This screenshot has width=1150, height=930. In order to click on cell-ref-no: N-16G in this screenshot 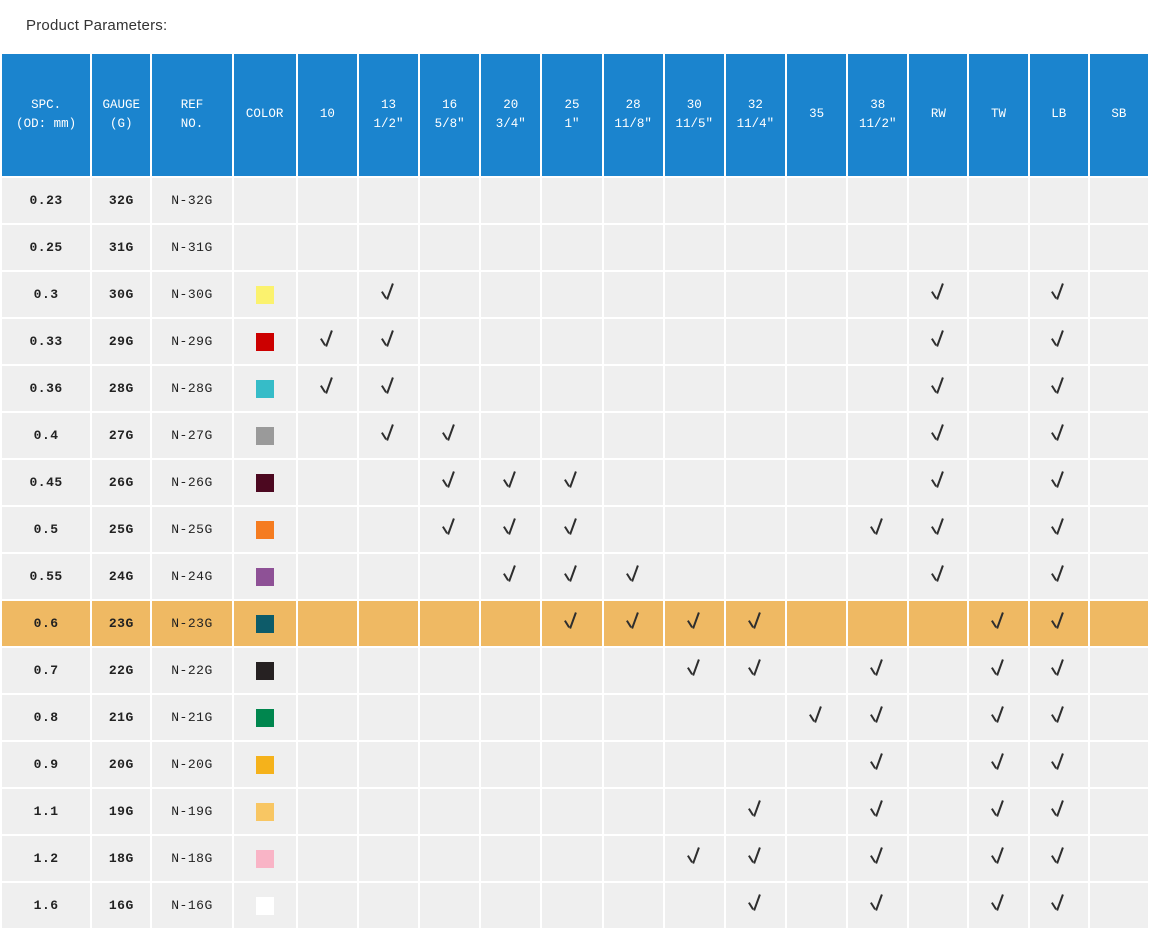, I will do `click(192, 905)`.